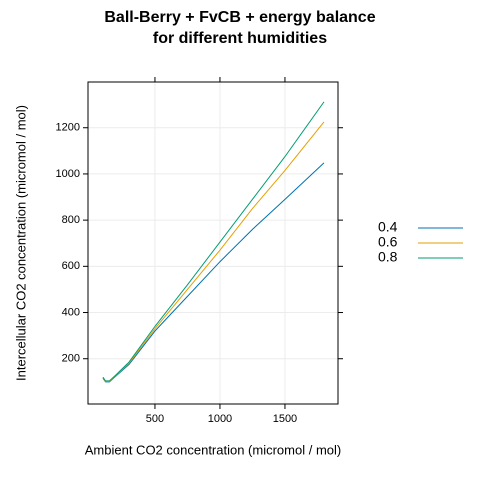  What do you see at coordinates (388, 242) in the screenshot?
I see `legend-label: 0.6` at bounding box center [388, 242].